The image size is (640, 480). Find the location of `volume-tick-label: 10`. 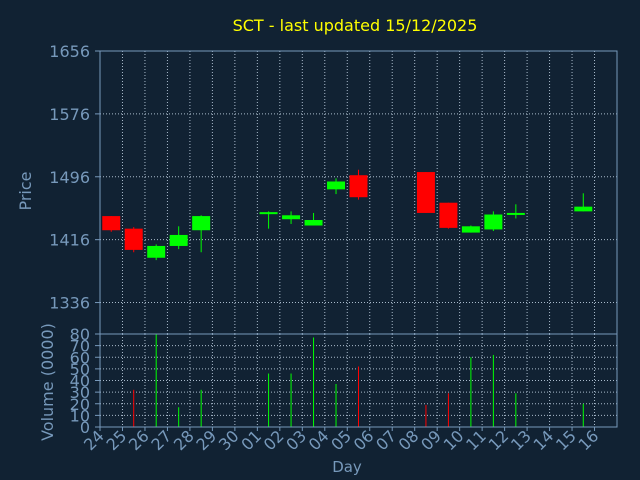

volume-tick-label: 10 is located at coordinates (80, 415).